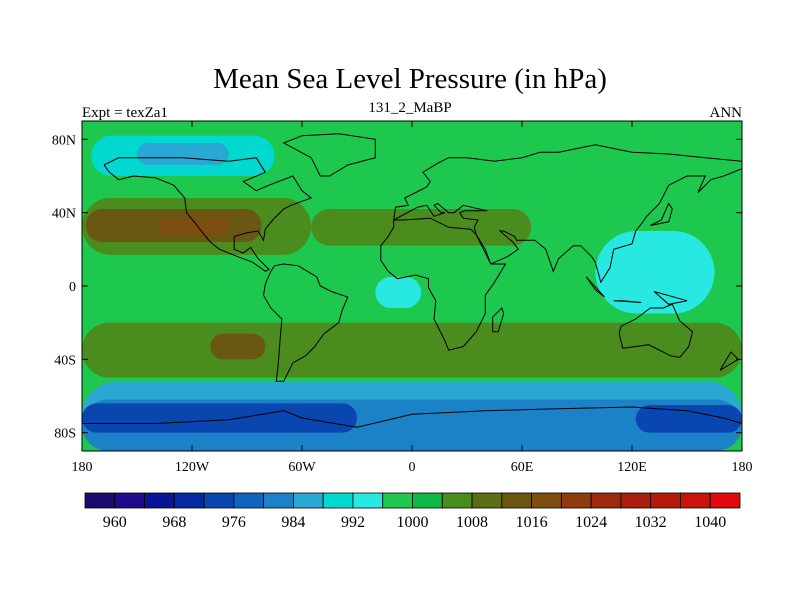 Image resolution: width=800 pixels, height=600 pixels. I want to click on colorbar-label: 960, so click(115, 522).